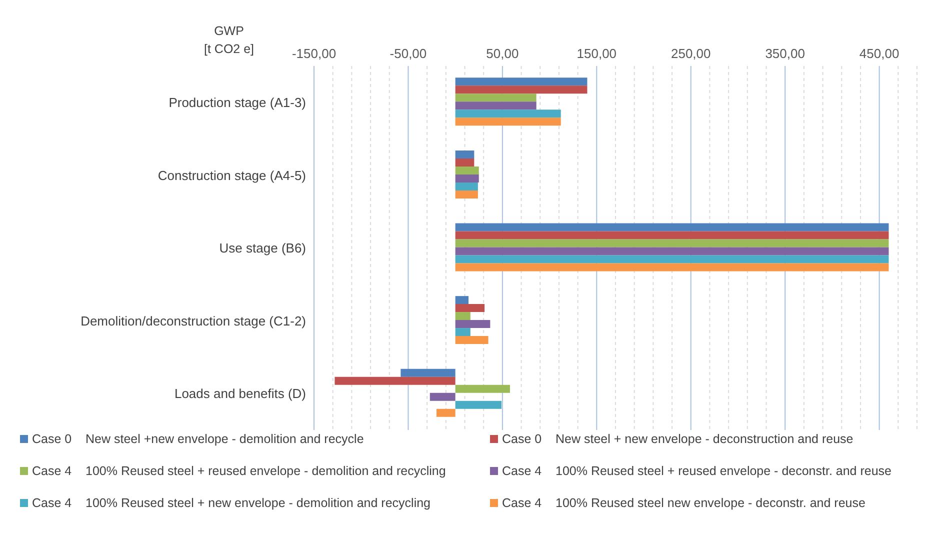 The width and height of the screenshot is (935, 541). What do you see at coordinates (697, 471) in the screenshot?
I see `legend-label: Case 4 100% Reused steel + reused envelope - deconstr. and reuse` at bounding box center [697, 471].